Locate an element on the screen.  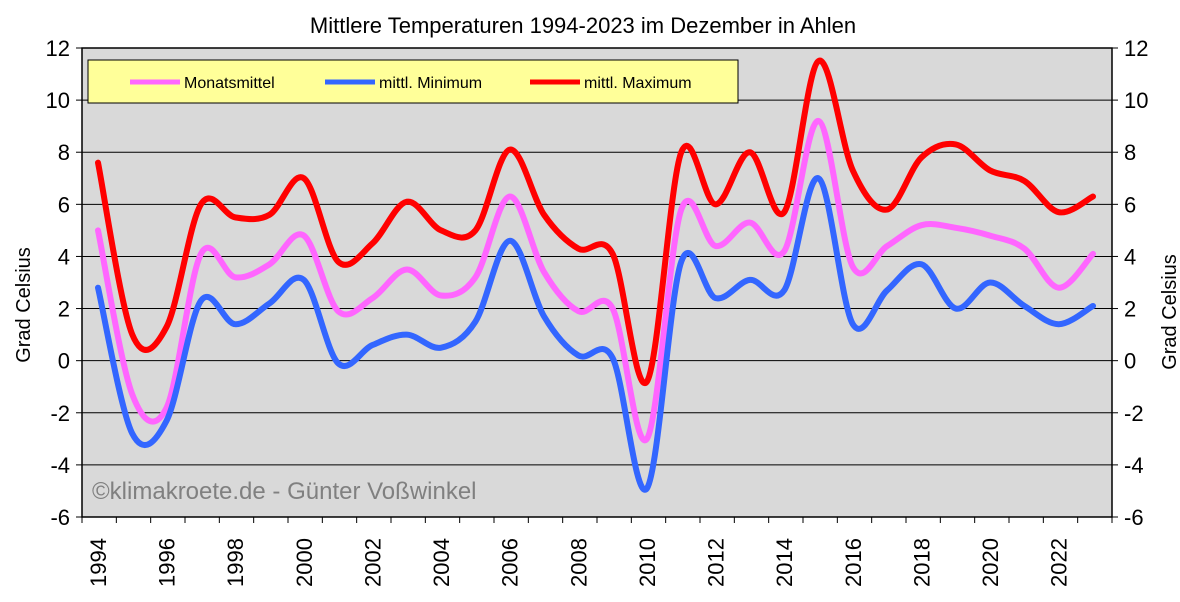
x-tick-label: 2000 is located at coordinates (304, 562).